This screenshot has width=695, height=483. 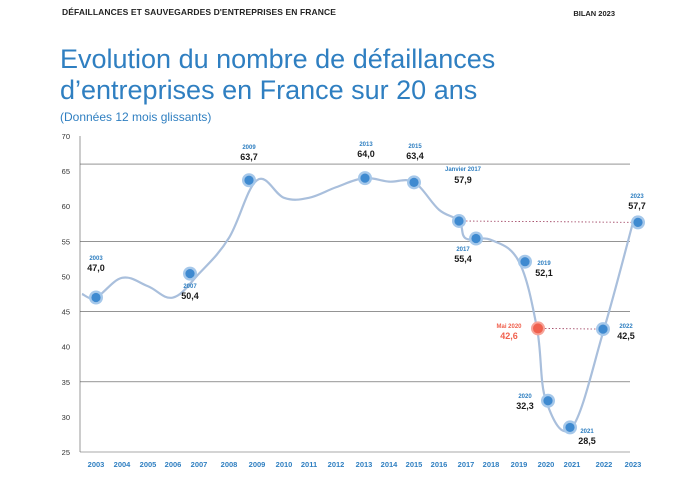 I want to click on marker-year-label: Mai 2020, so click(x=509, y=327).